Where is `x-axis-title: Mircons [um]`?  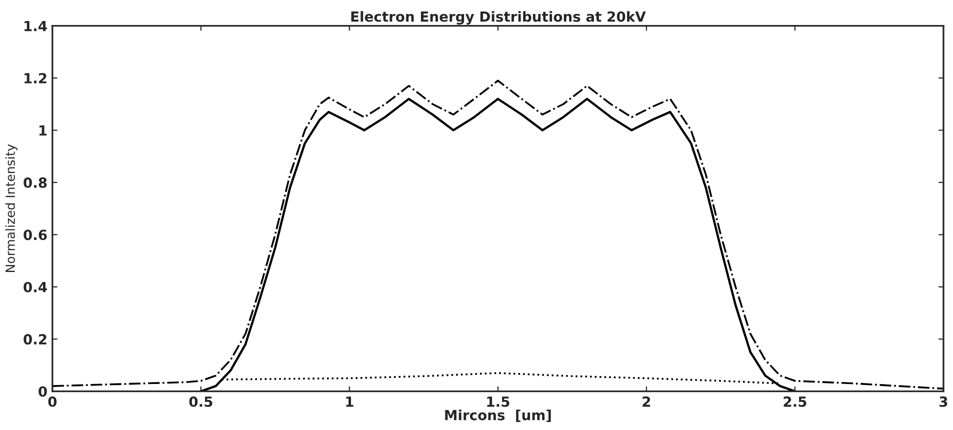
x-axis-title: Mircons [um] is located at coordinates (498, 416).